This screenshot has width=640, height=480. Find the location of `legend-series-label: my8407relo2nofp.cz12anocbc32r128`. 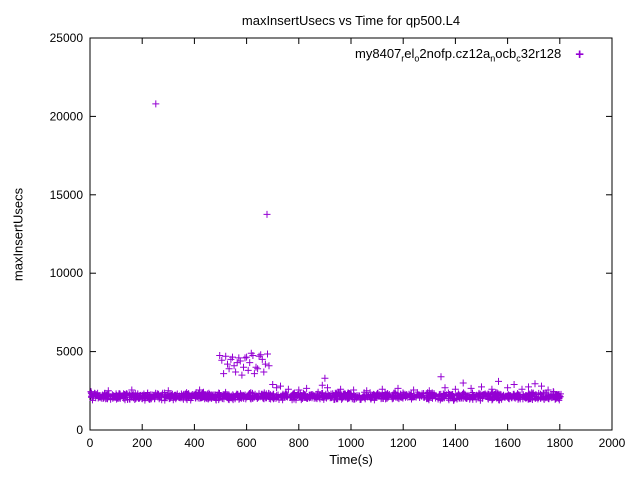

legend-series-label: my8407relo2nofp.cz12anocbc32r128 is located at coordinates (458, 55).